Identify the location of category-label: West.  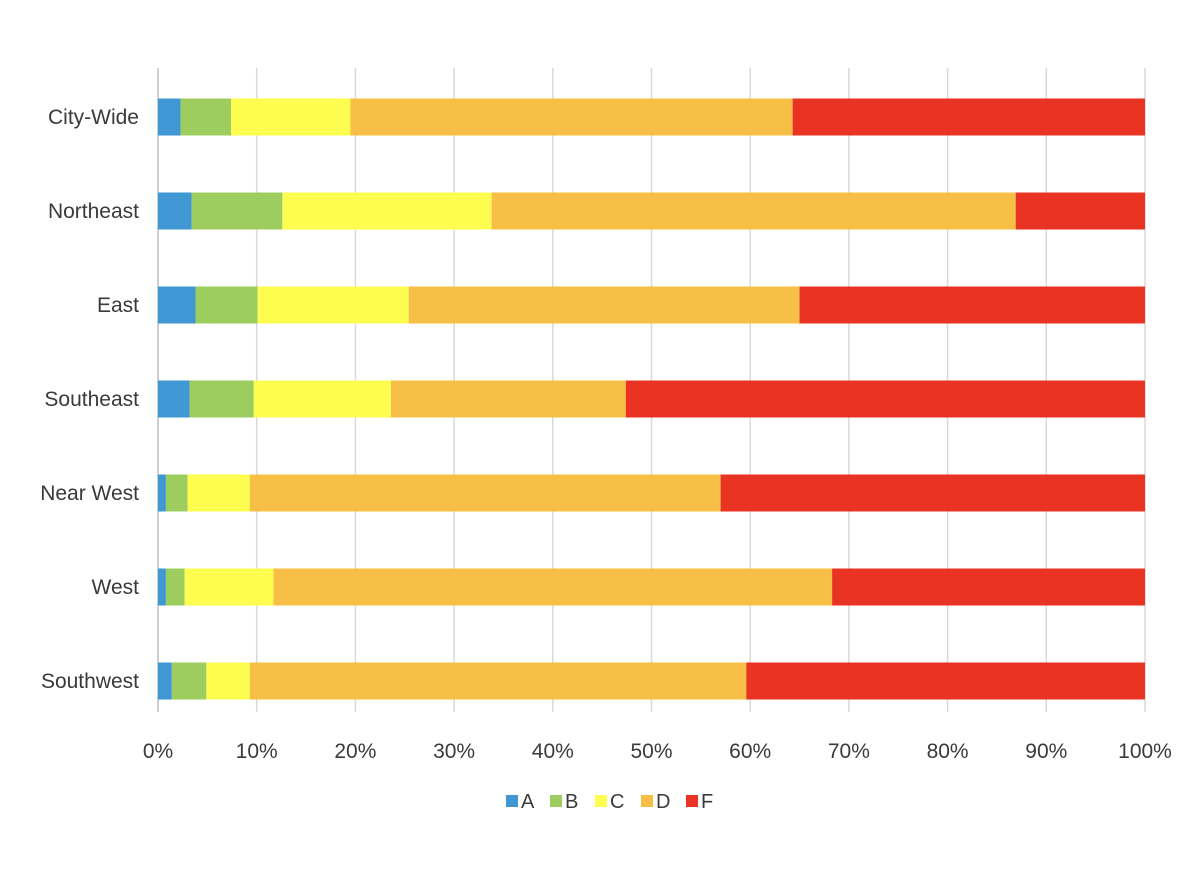
(116, 587).